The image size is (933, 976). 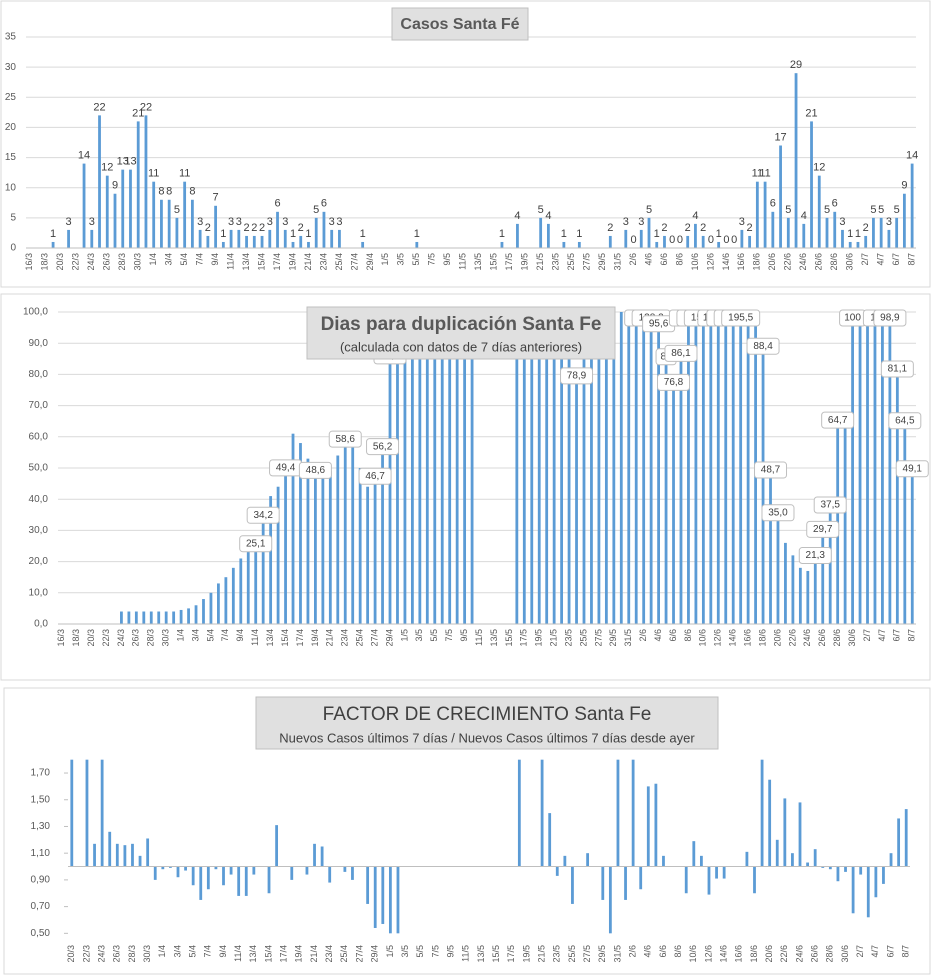 What do you see at coordinates (39, 530) in the screenshot?
I see `y-tick-label: 30,0` at bounding box center [39, 530].